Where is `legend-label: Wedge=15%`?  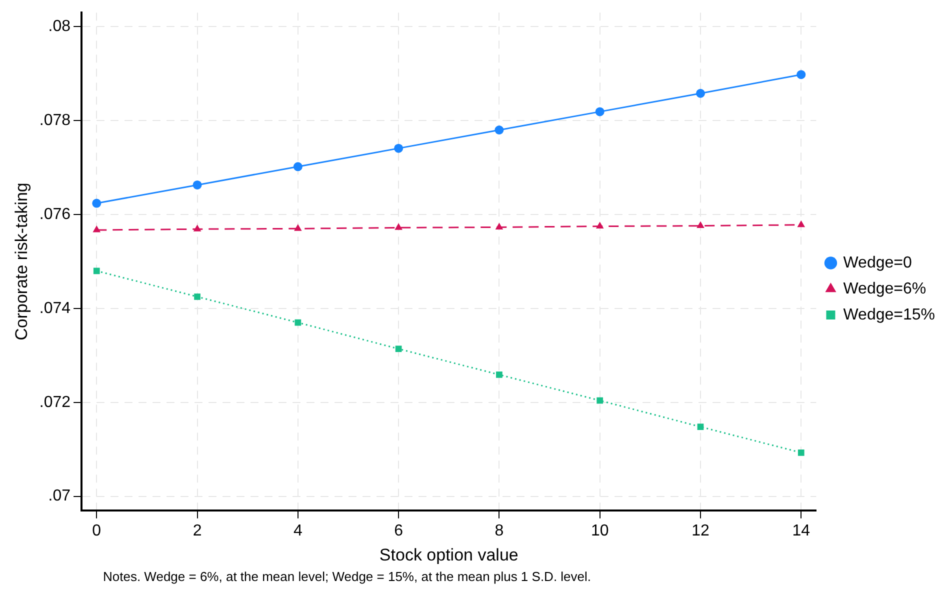 legend-label: Wedge=15% is located at coordinates (889, 315).